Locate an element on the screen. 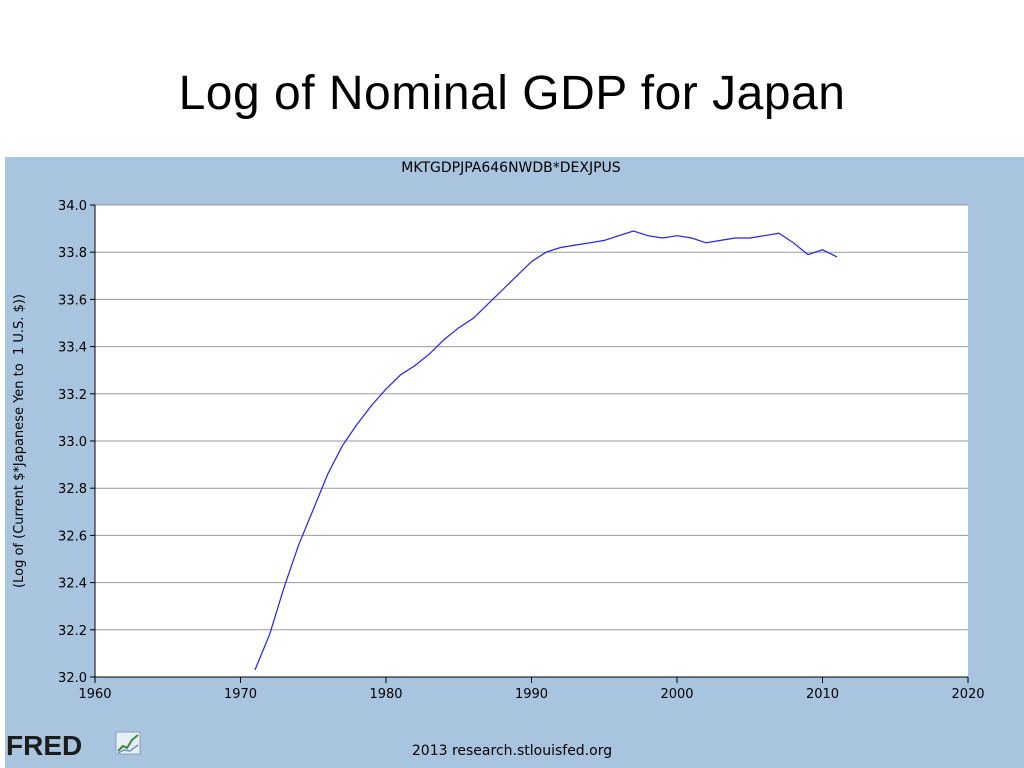 This screenshot has width=1024, height=768. x-tick-label: 1970 is located at coordinates (240, 694).